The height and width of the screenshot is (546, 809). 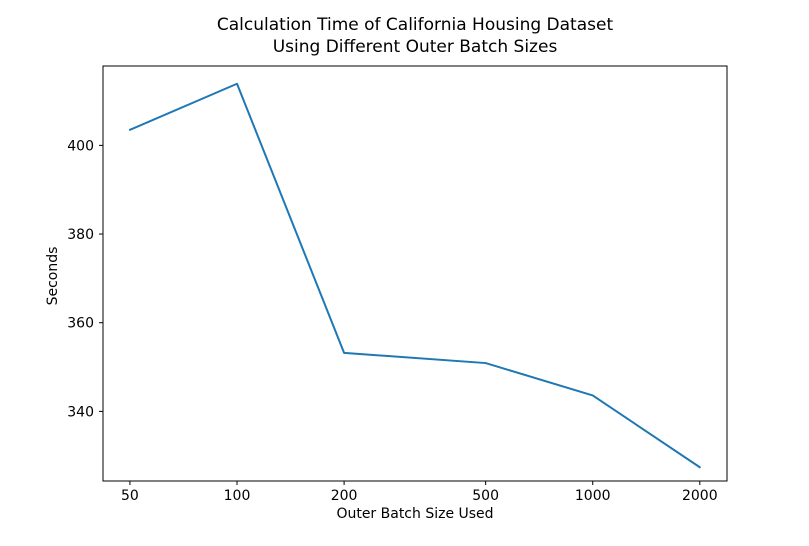 What do you see at coordinates (415, 47) in the screenshot?
I see `chart-title-line2: Using Different Outer Batch Sizes` at bounding box center [415, 47].